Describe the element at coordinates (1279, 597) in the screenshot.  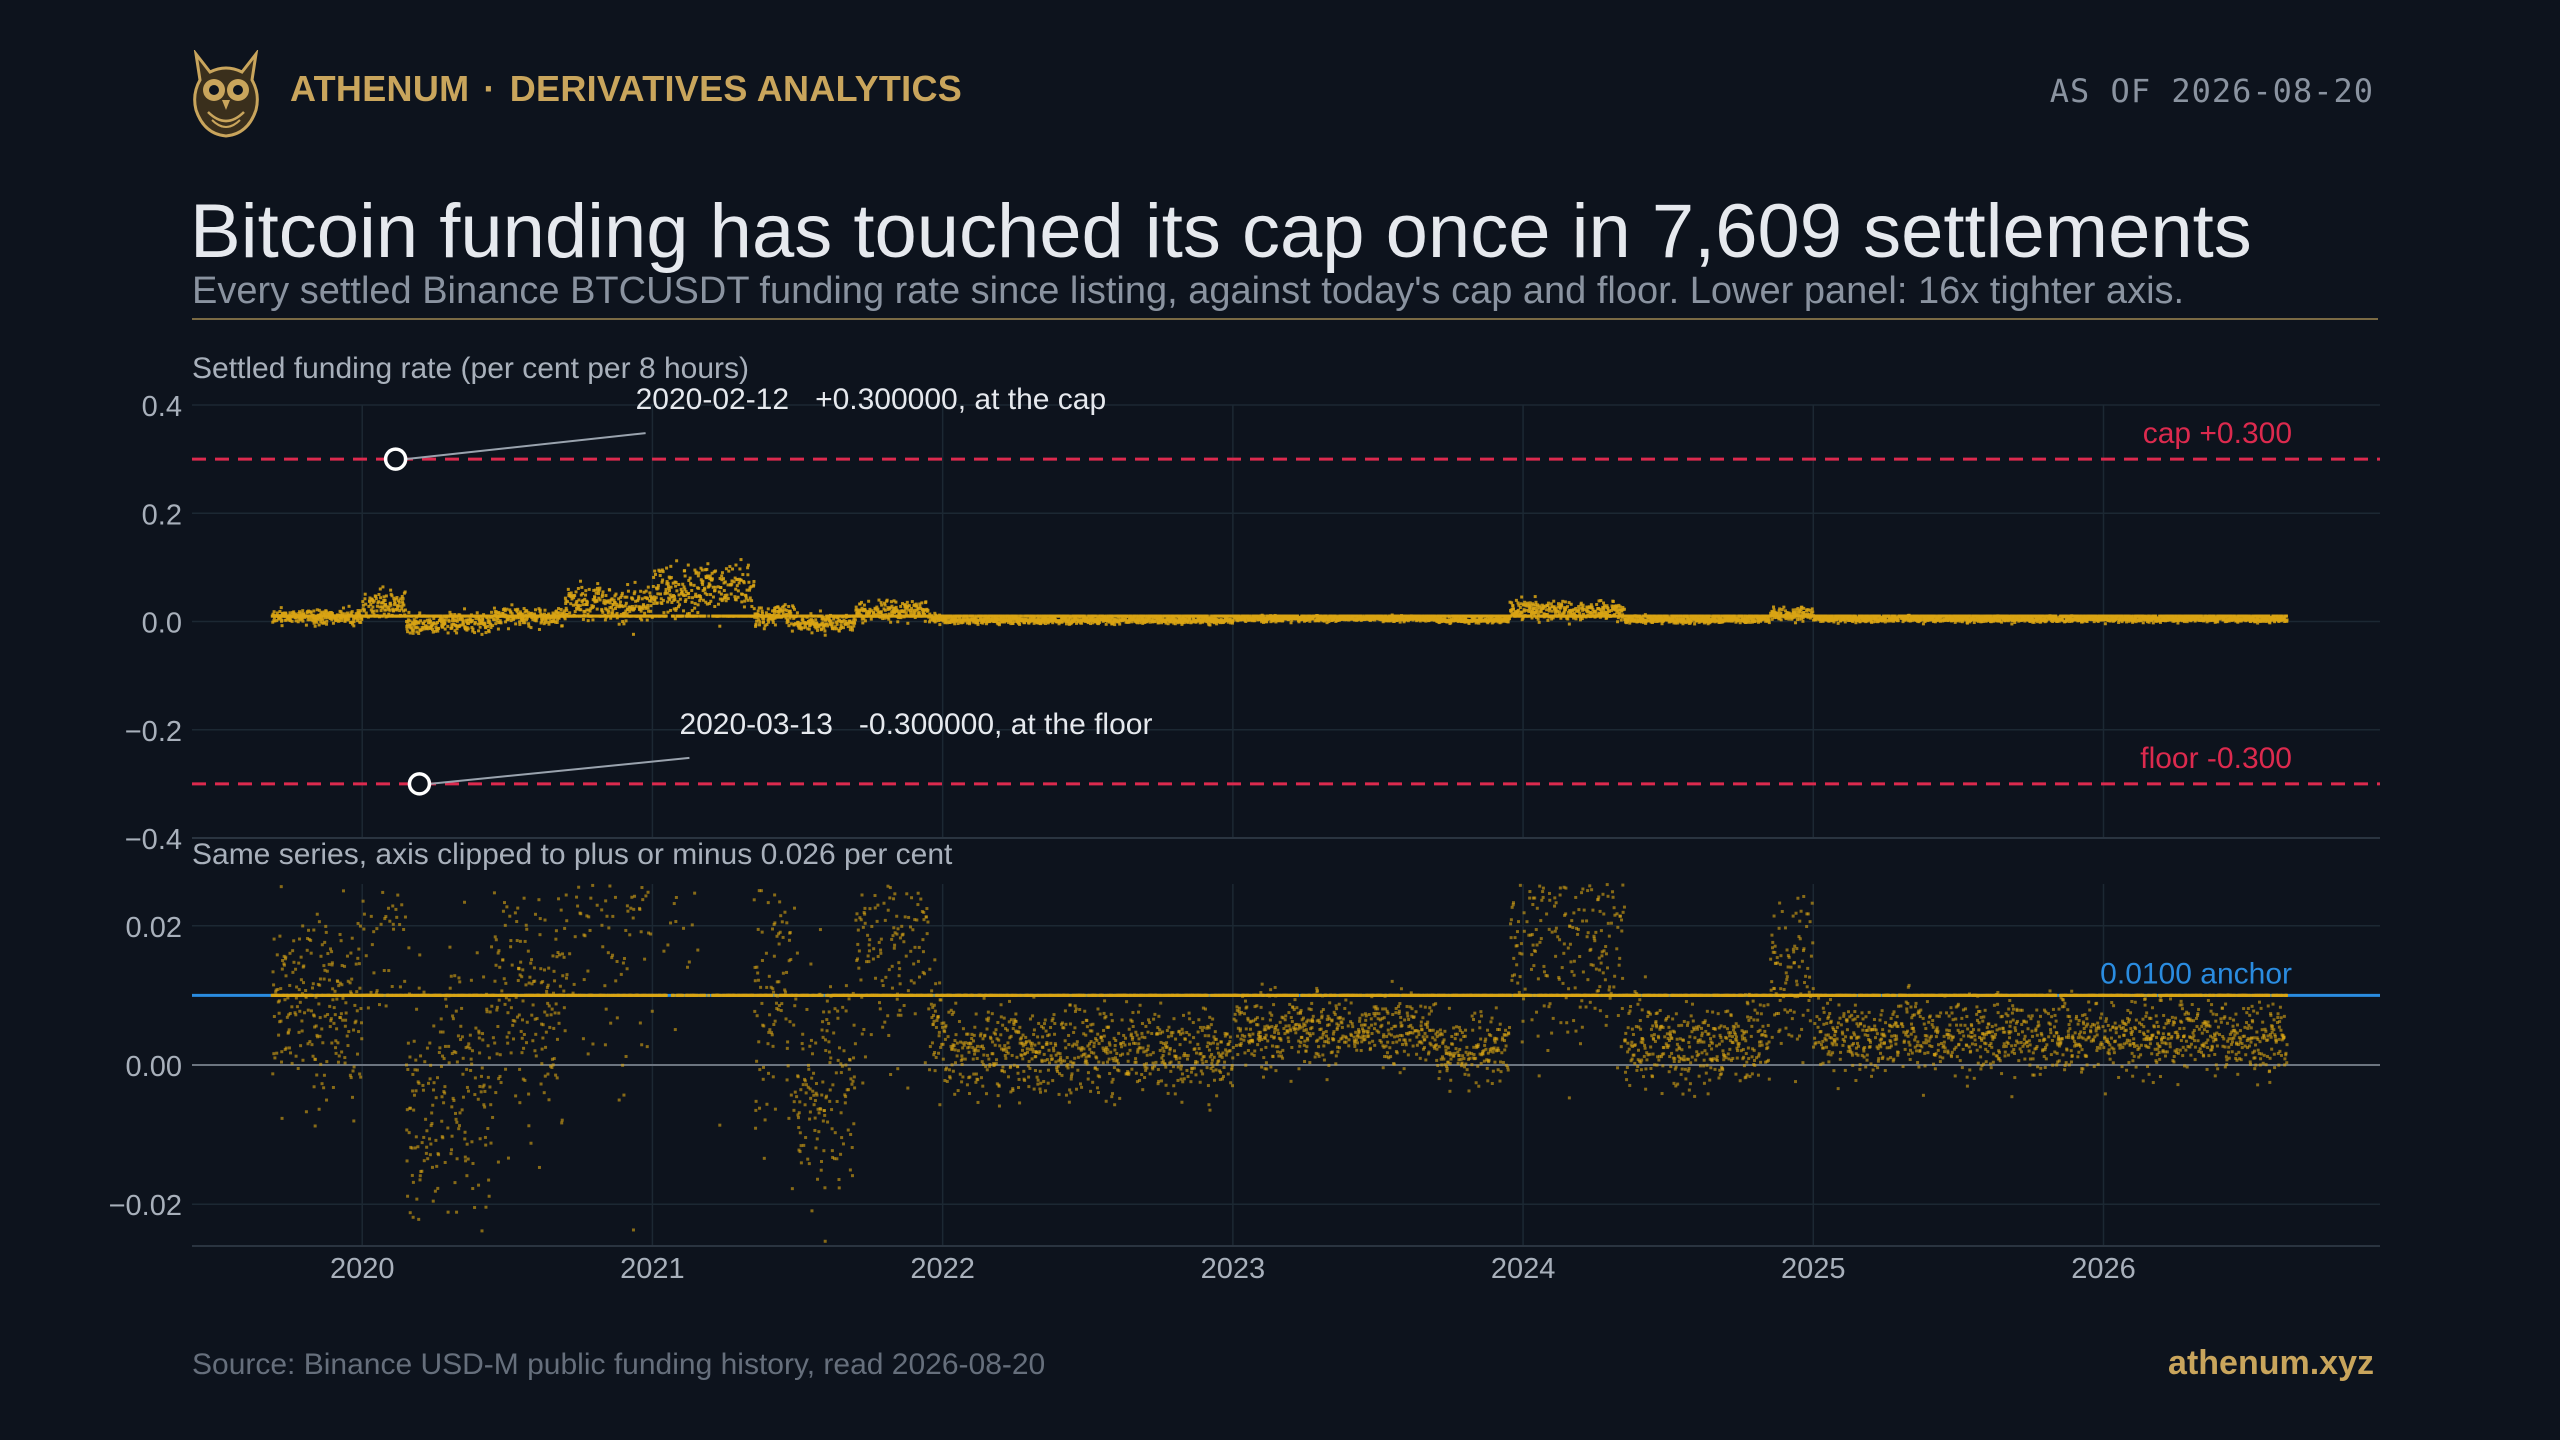
I see `upper-points` at that location.